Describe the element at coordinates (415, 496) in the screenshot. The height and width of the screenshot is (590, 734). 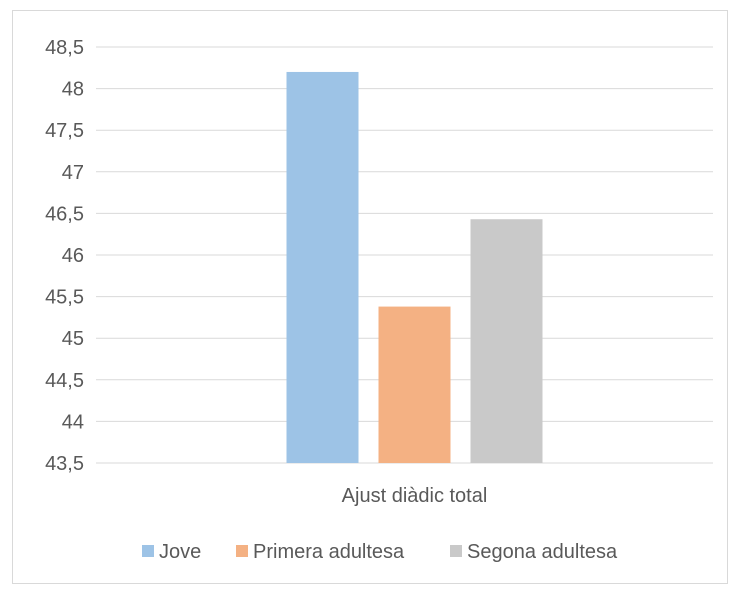
I see `x-category-label: Ajust diàdic total` at that location.